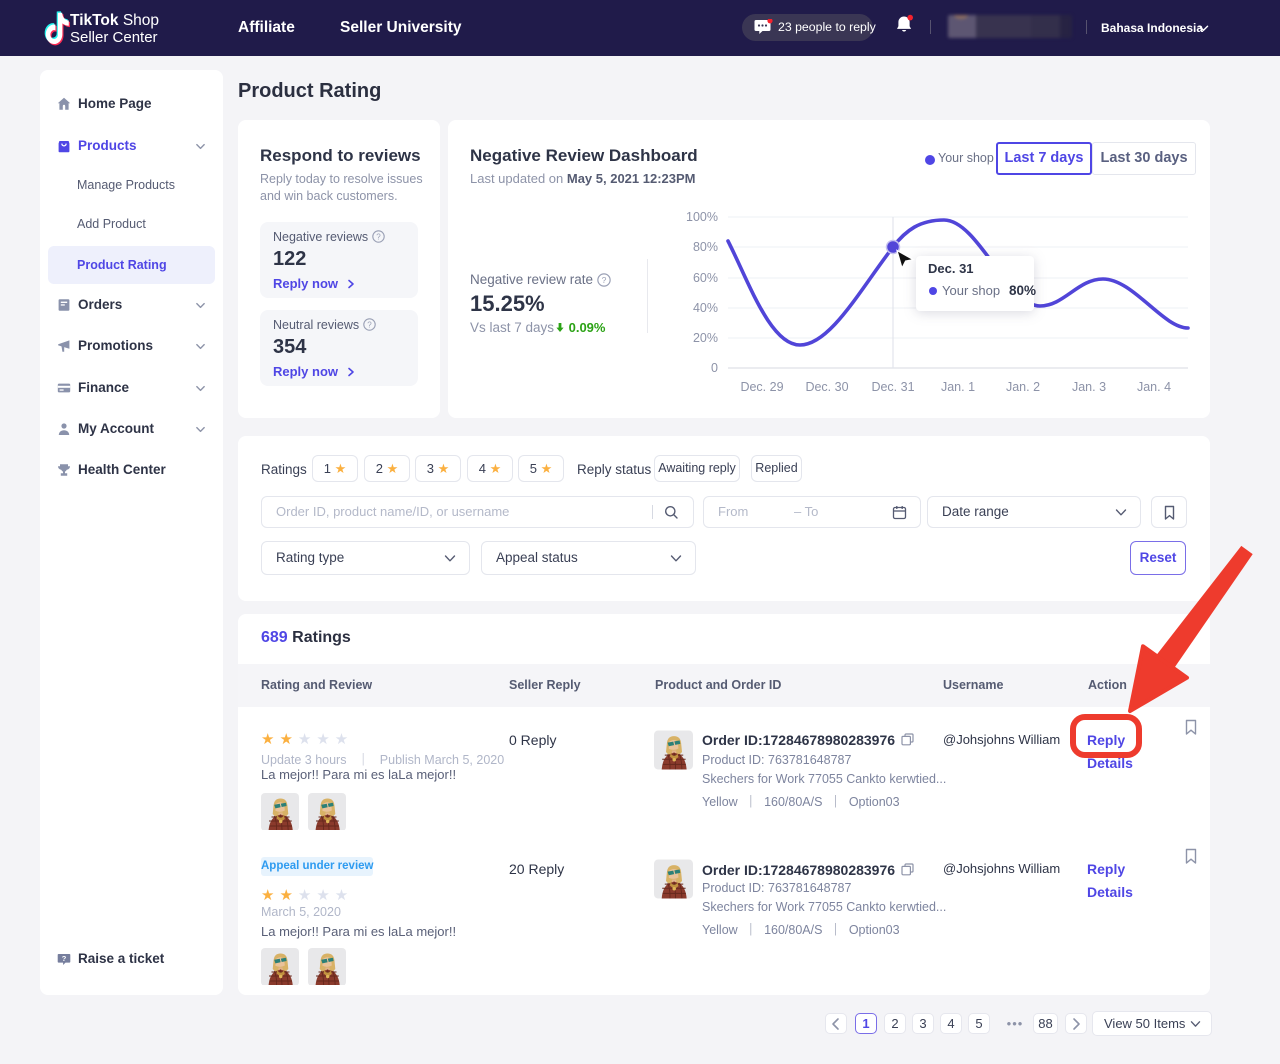 The height and width of the screenshot is (1064, 1280). Describe the element at coordinates (826, 387) in the screenshot. I see `svg-text: Dec. 30` at that location.